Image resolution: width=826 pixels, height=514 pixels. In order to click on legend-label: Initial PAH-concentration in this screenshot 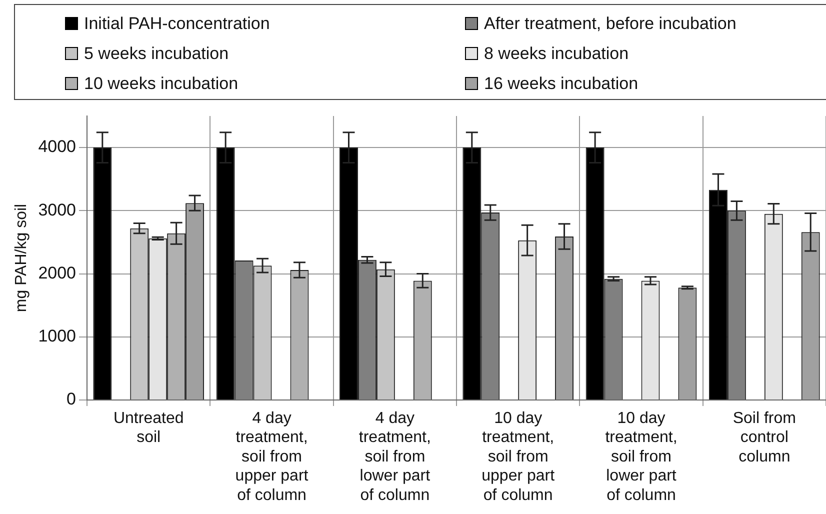, I will do `click(177, 24)`.